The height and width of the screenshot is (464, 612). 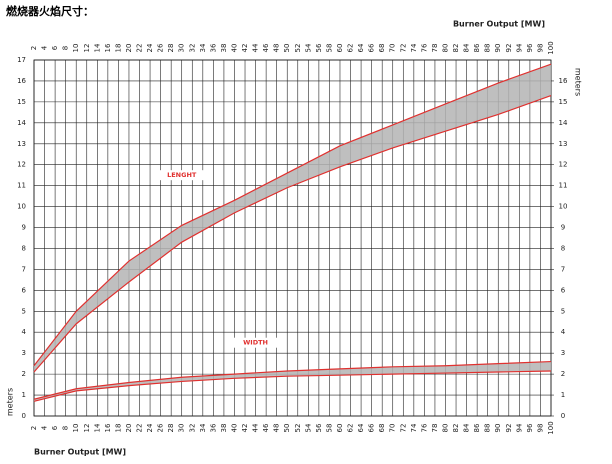 I want to click on x-tick-label-top: 8, so click(x=66, y=48).